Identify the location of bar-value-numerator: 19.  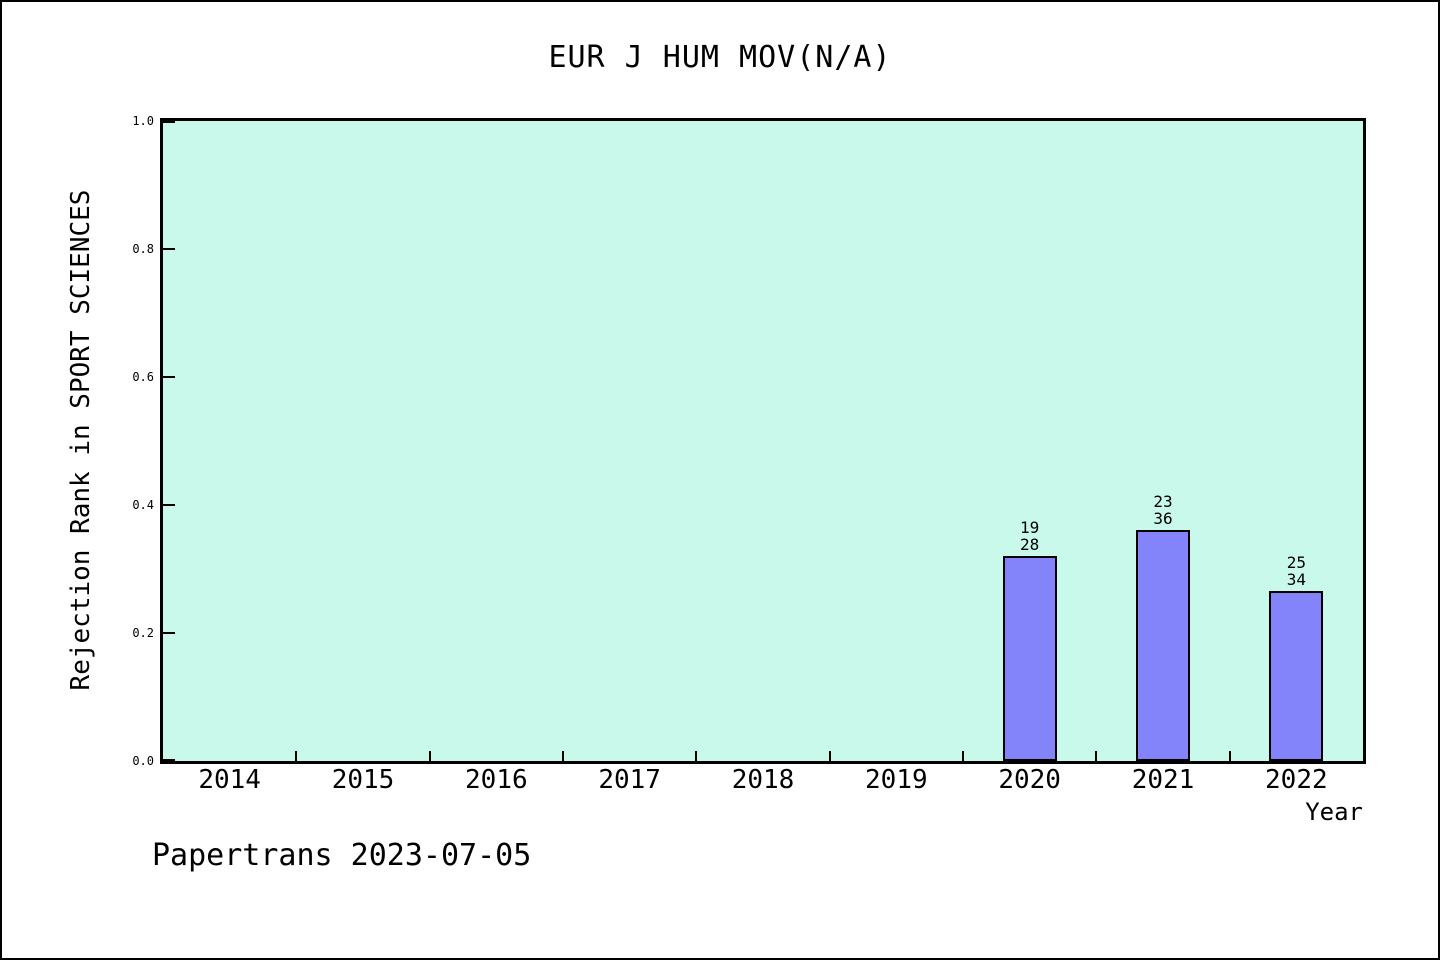
(1030, 527).